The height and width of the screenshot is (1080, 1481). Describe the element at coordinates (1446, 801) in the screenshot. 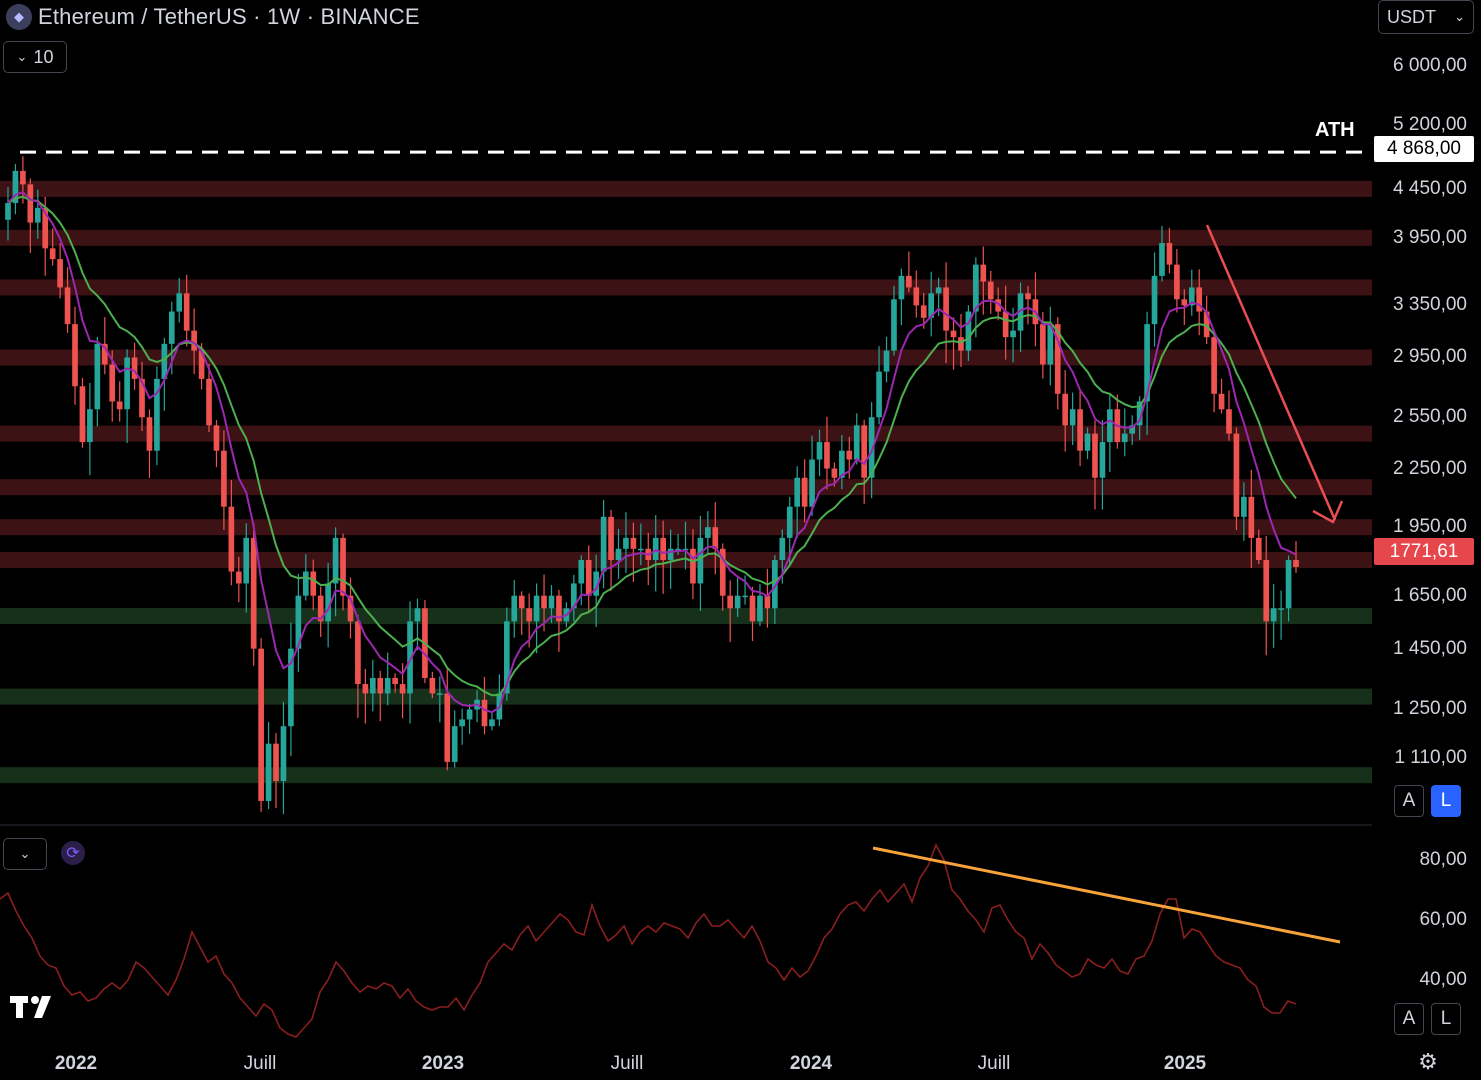

I see `log-scale-button: L` at that location.